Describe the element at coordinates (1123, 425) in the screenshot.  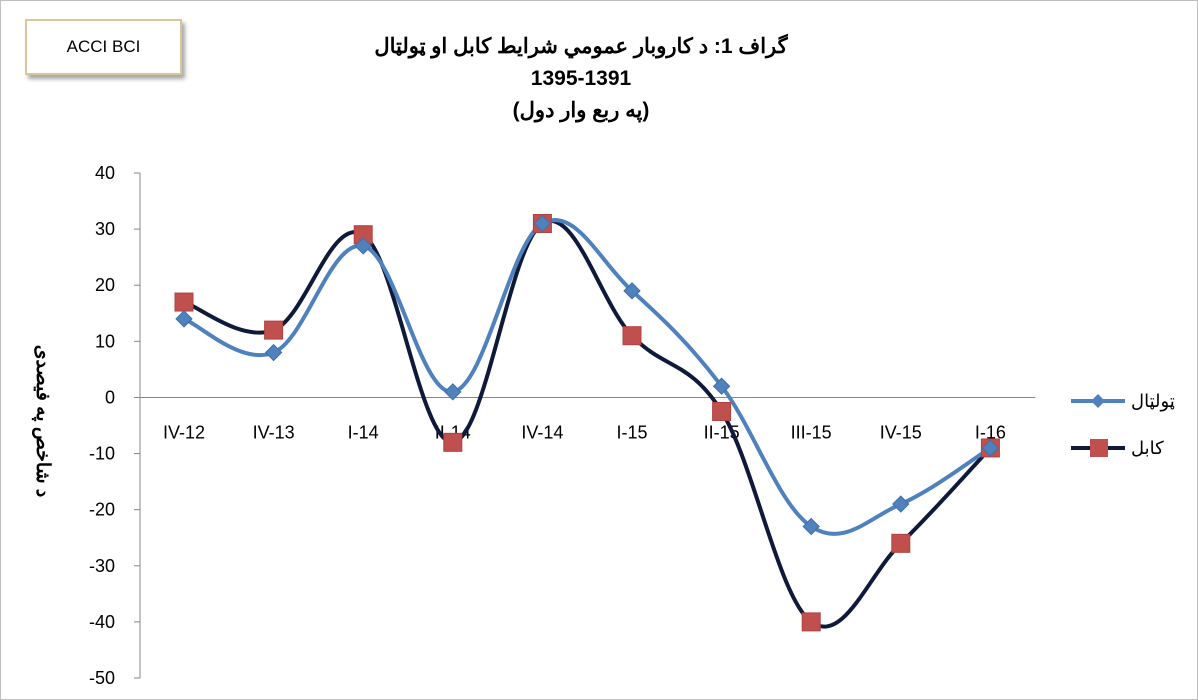
I see `legend: ټولټال کابل` at that location.